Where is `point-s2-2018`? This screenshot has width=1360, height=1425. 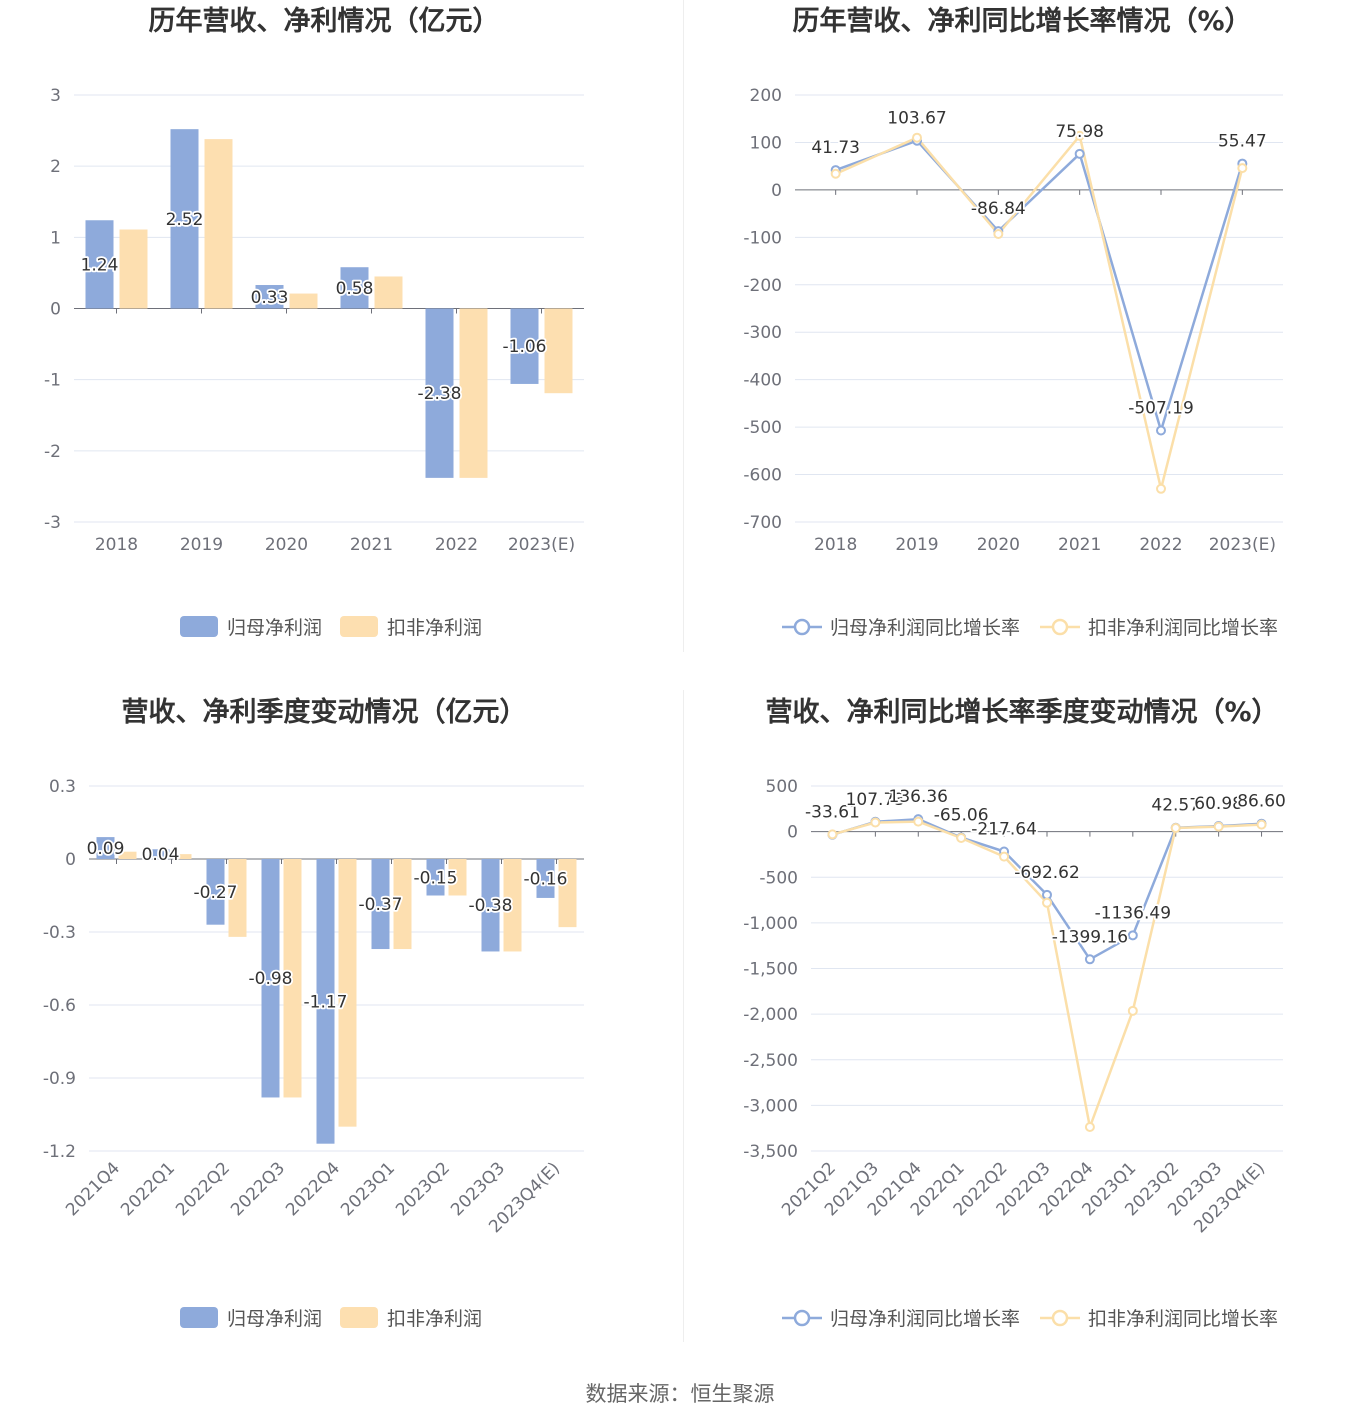 point-s2-2018 is located at coordinates (835, 173).